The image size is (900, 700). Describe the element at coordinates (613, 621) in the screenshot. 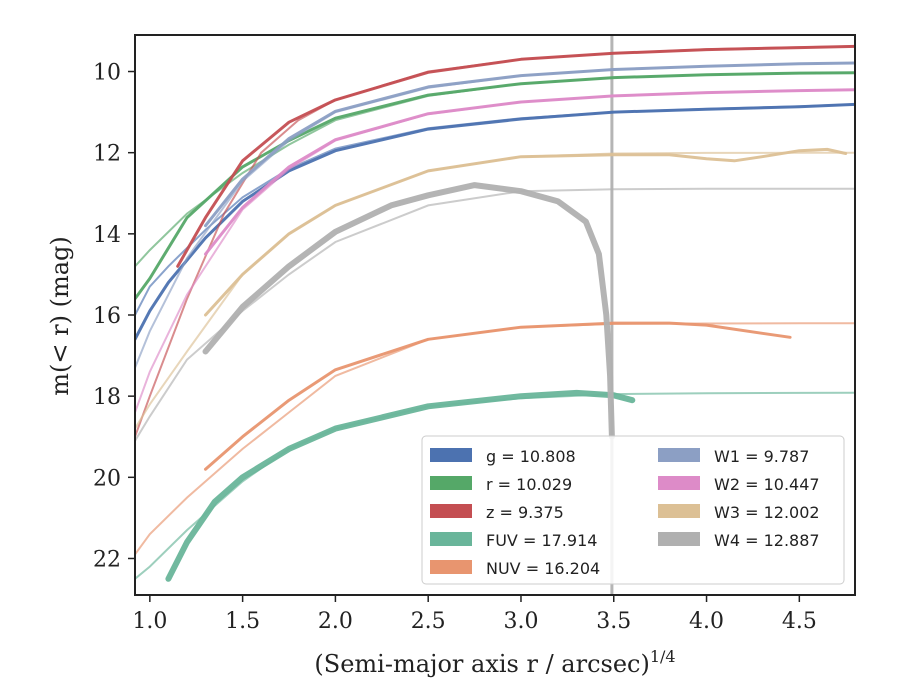

I see `x-tick-label: 3.5` at that location.